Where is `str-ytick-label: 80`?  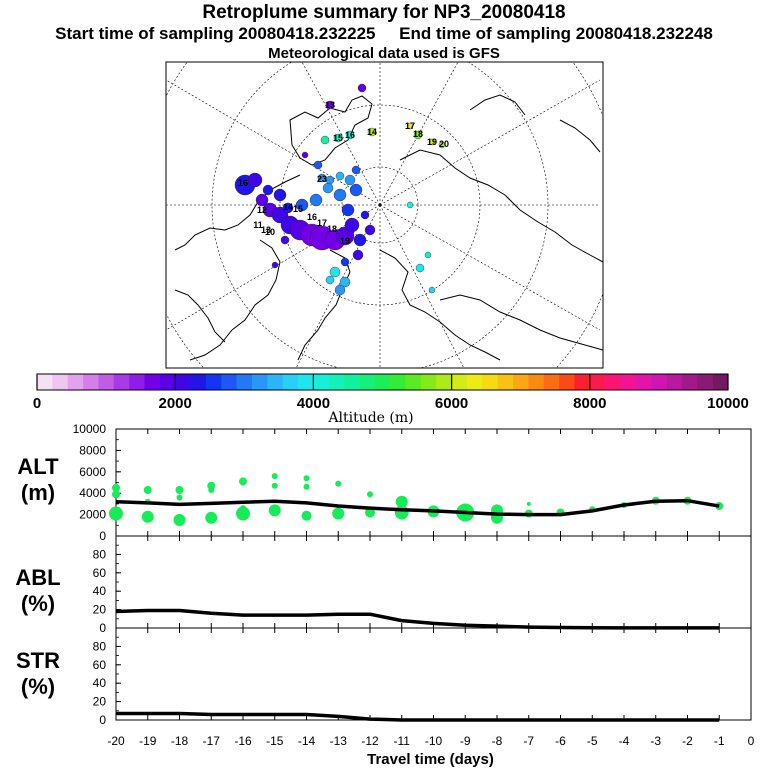 str-ytick-label: 80 is located at coordinates (100, 646).